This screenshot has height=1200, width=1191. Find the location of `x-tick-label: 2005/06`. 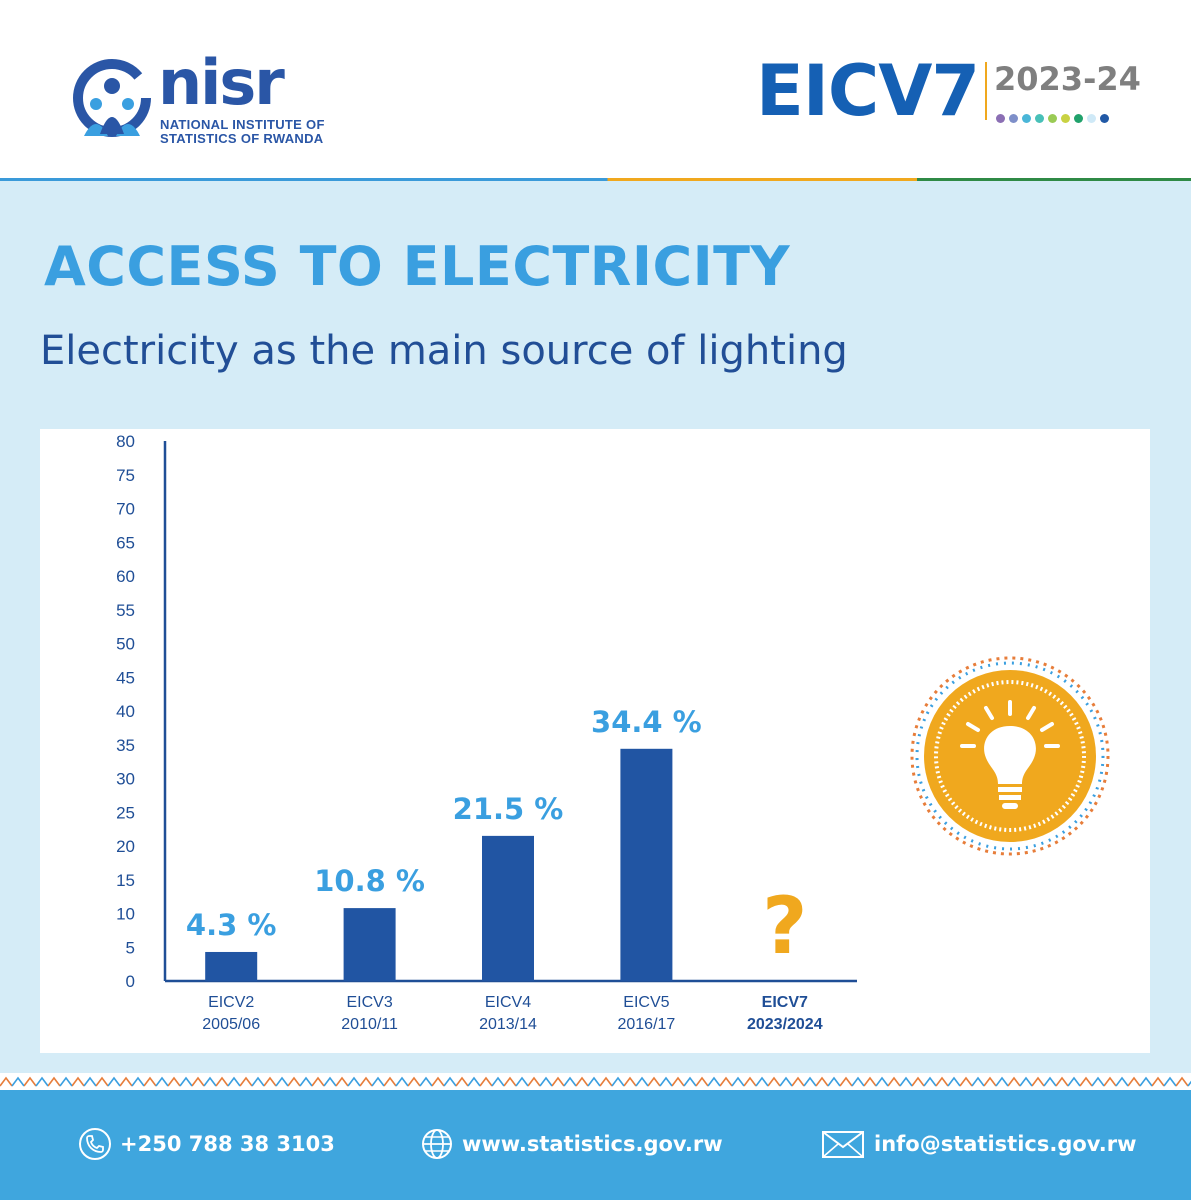

x-tick-label: 2005/06 is located at coordinates (231, 1024).